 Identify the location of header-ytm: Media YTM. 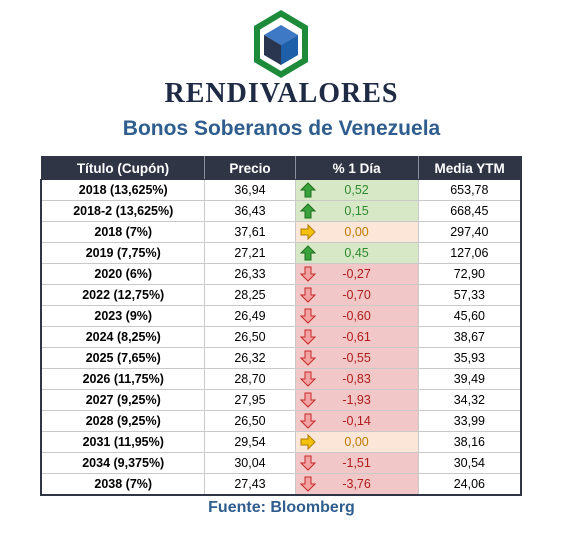
(469, 168).